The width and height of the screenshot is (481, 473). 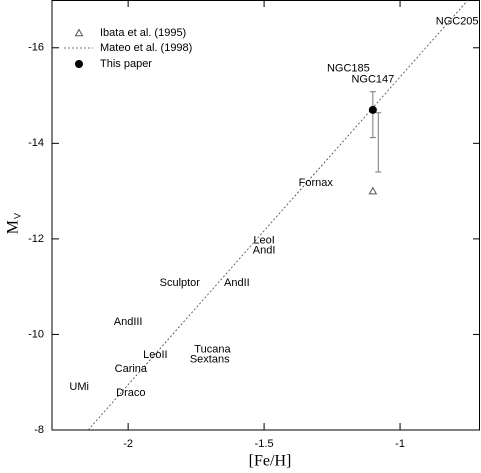 I want to click on galaxy-label: LeoII, so click(x=155, y=355).